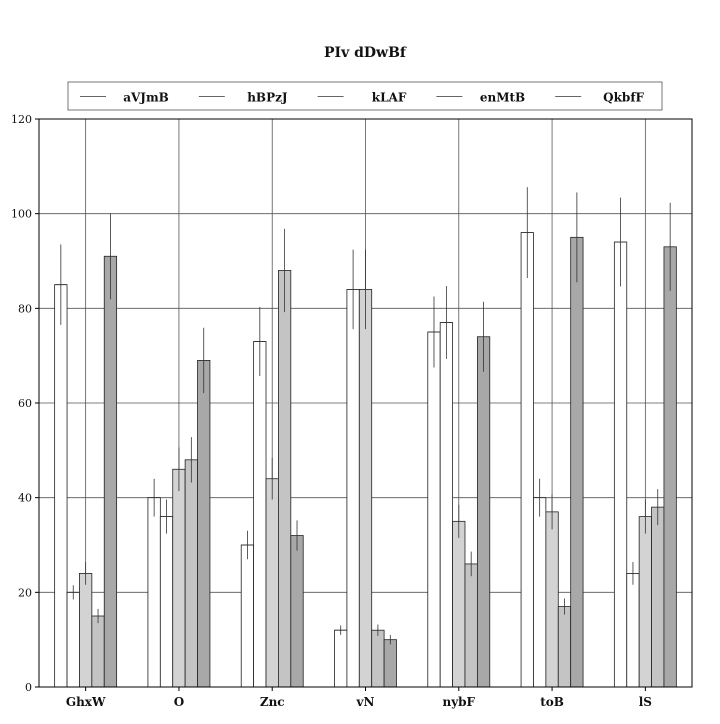 This screenshot has height=724, width=720. Describe the element at coordinates (25, 498) in the screenshot. I see `y-tick-label: 40` at that location.